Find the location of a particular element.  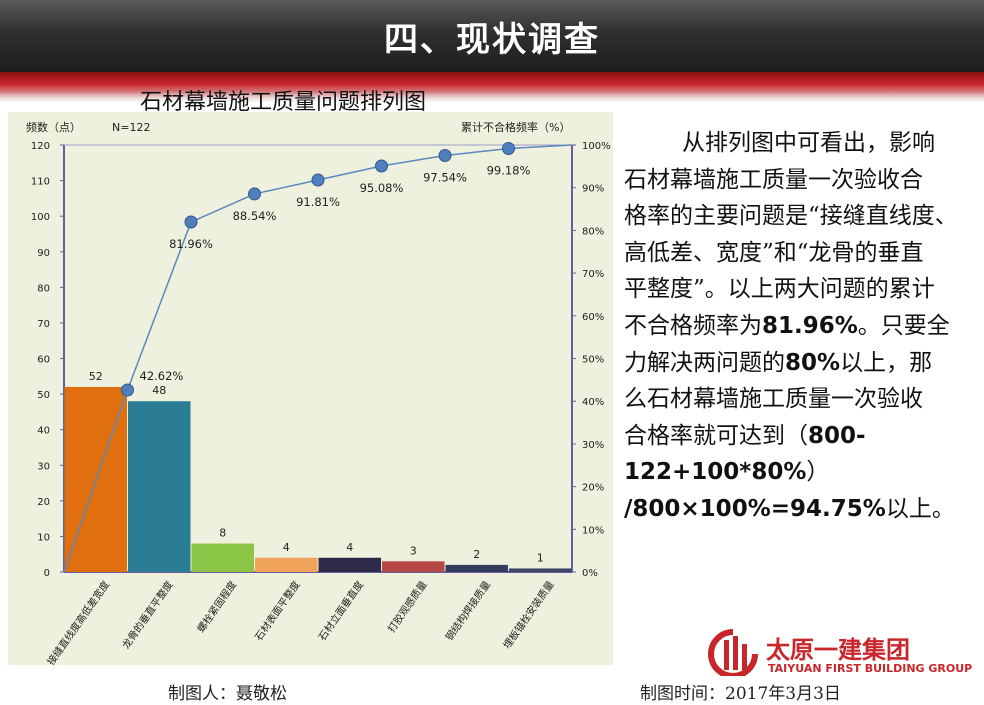

cumulative-pct-label: 91.81% is located at coordinates (318, 202).